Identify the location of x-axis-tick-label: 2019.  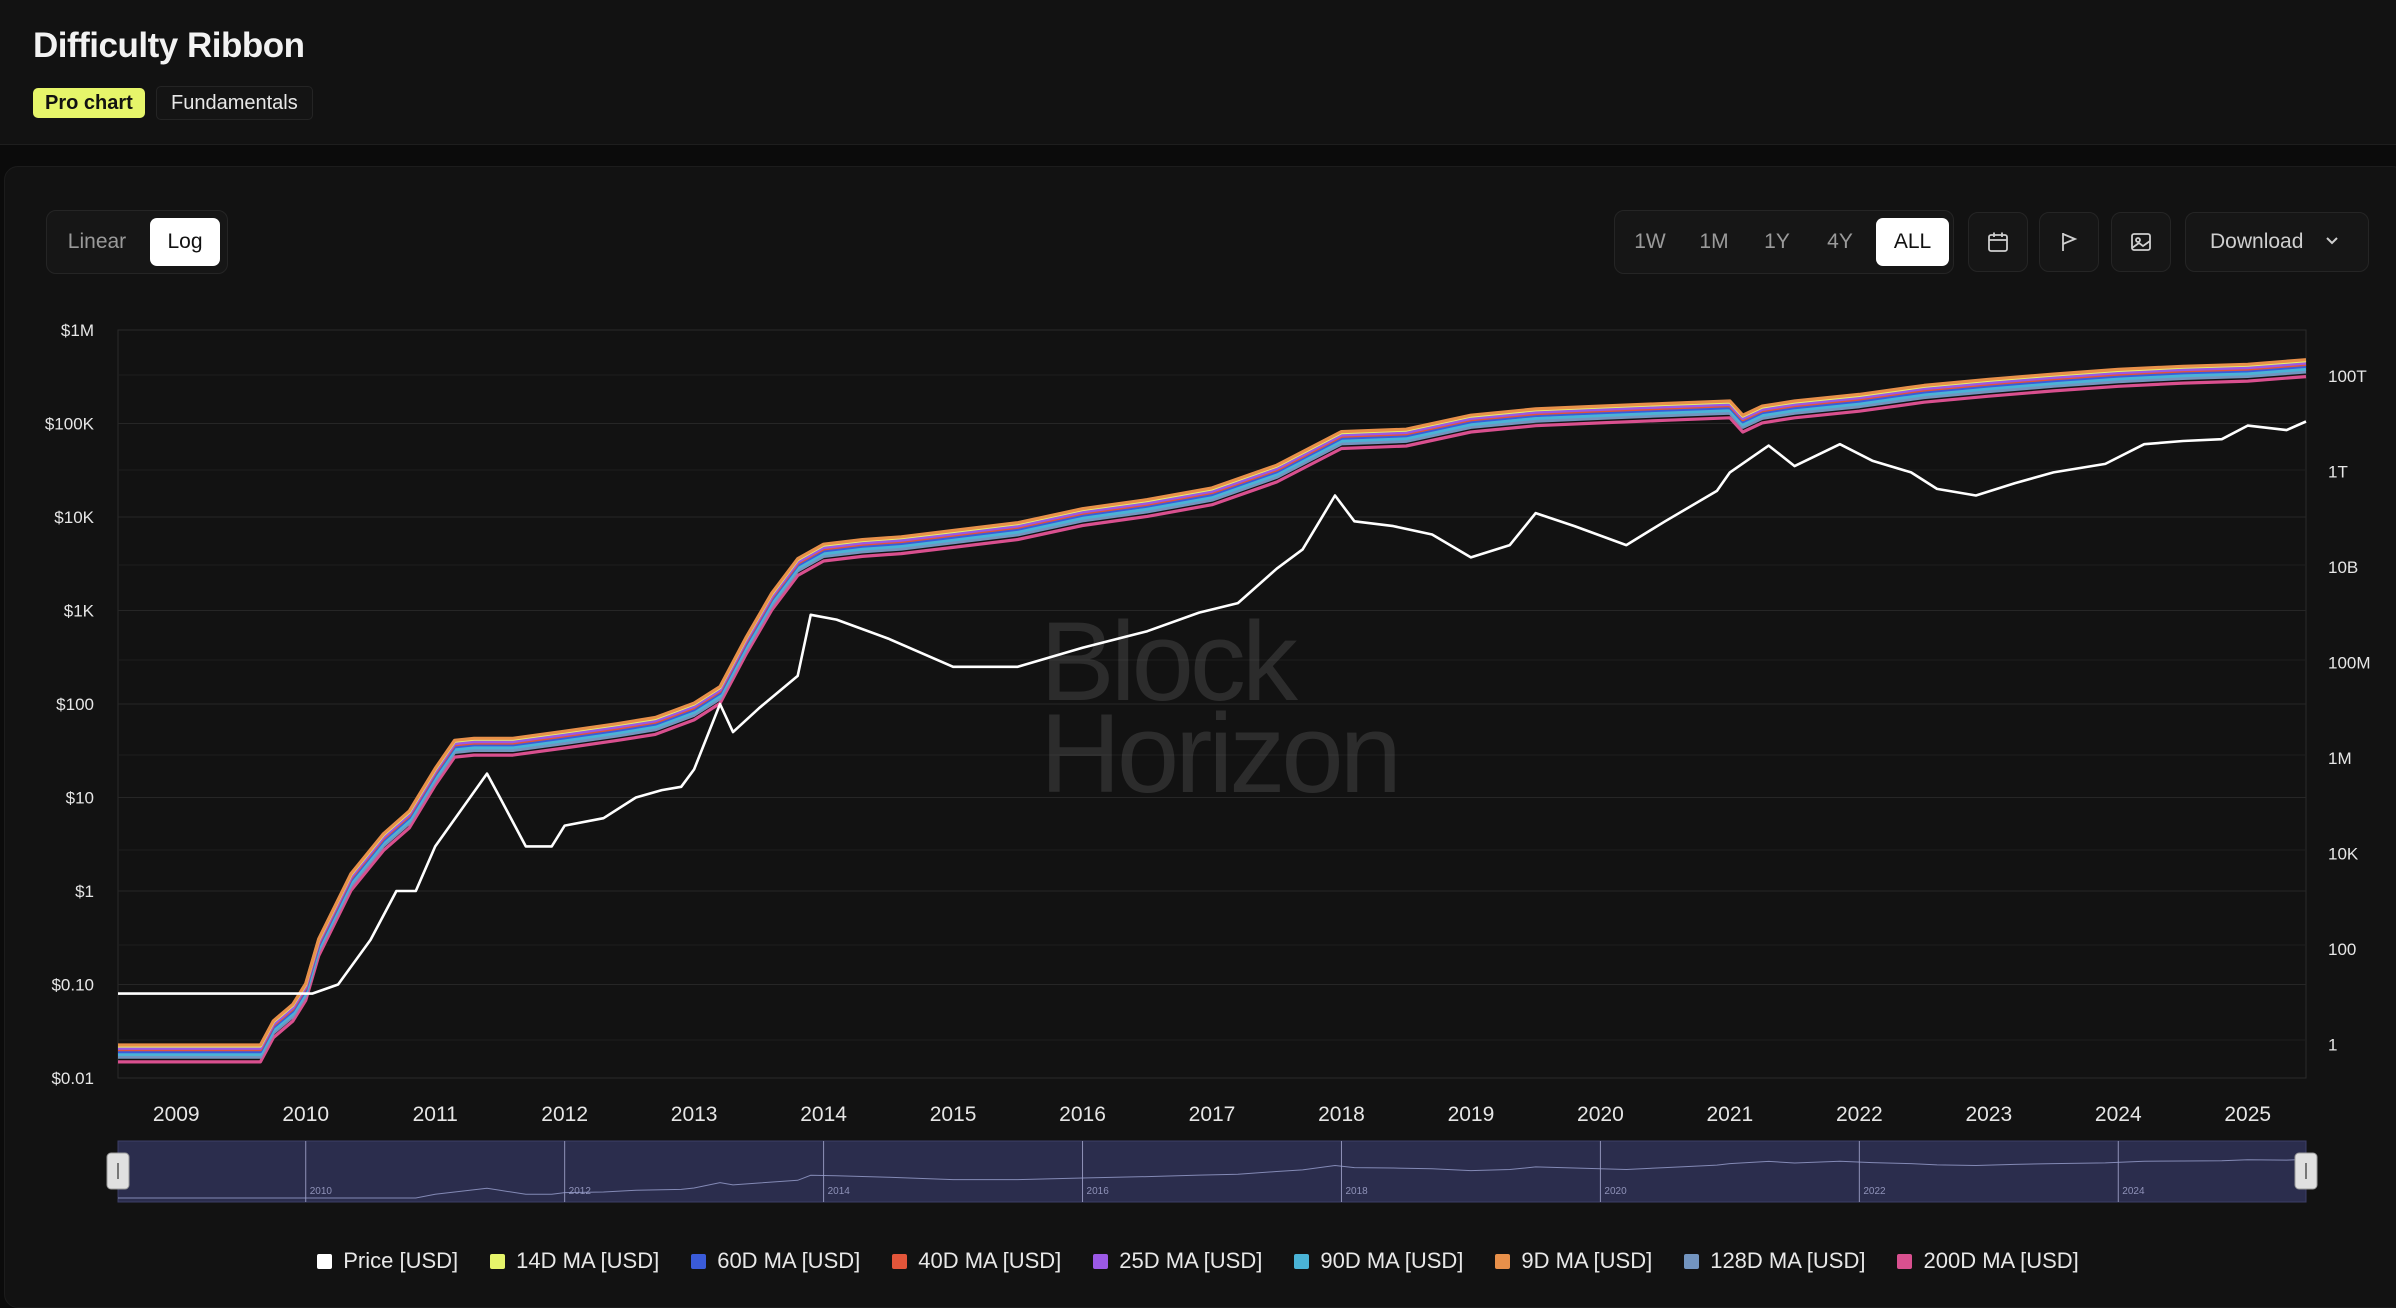
(1471, 1114).